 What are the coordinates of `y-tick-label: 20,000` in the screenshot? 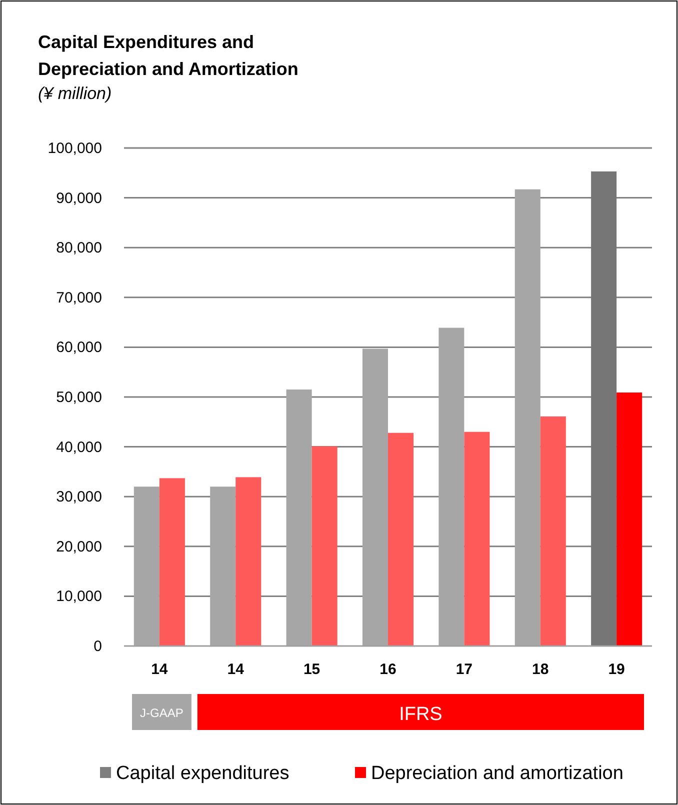 It's located at (79, 547).